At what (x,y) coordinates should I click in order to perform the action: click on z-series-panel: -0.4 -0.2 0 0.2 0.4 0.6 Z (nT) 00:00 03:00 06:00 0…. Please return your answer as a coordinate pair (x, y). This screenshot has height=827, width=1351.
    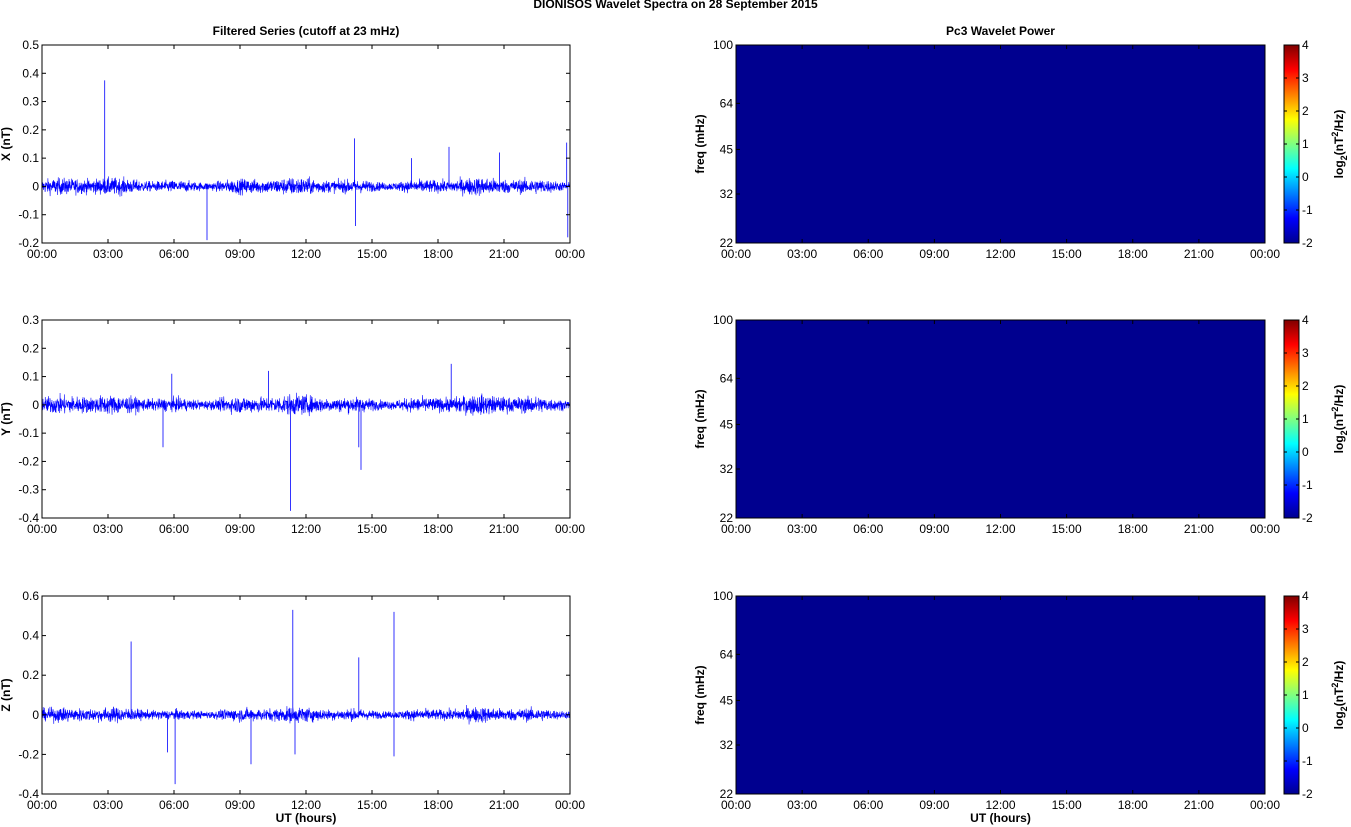
    Looking at the image, I should click on (292, 707).